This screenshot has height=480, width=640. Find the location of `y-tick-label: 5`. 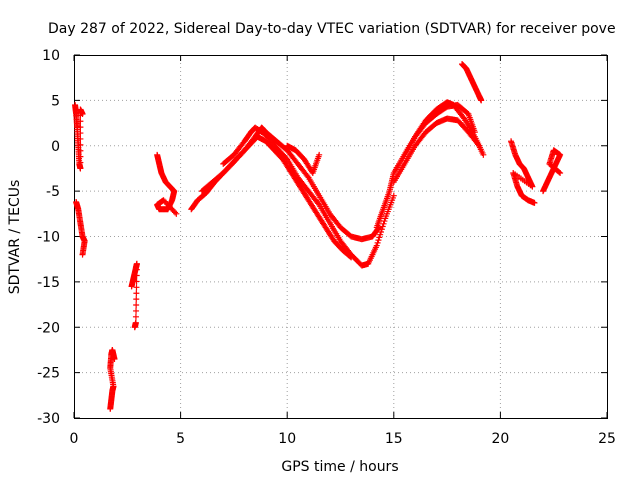

y-tick-label: 5 is located at coordinates (55, 101).